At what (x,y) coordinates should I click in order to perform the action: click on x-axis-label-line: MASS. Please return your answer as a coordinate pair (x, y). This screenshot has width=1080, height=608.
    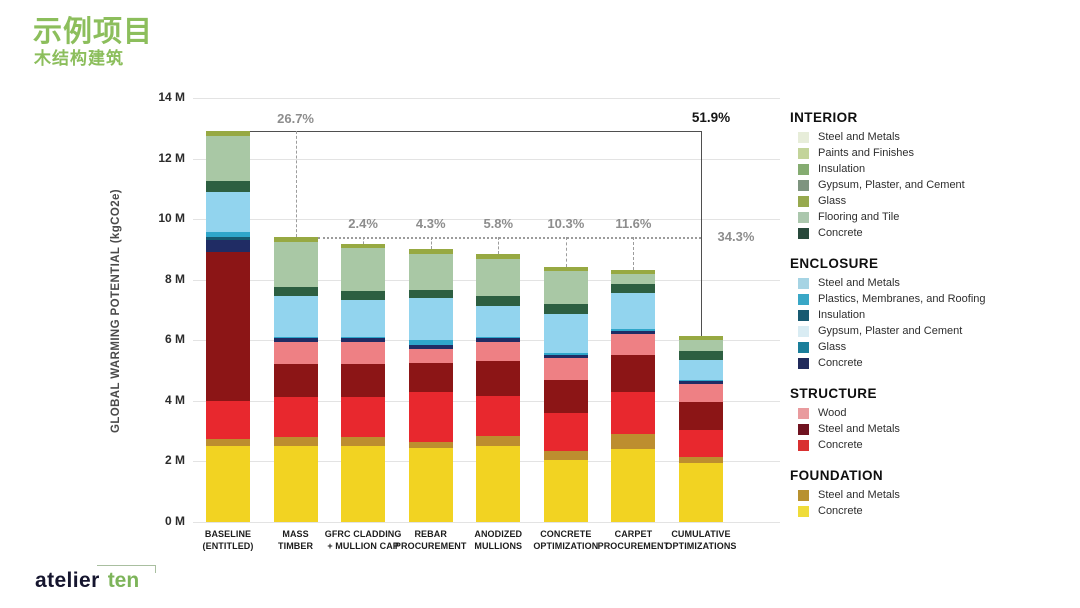
    Looking at the image, I should click on (295, 534).